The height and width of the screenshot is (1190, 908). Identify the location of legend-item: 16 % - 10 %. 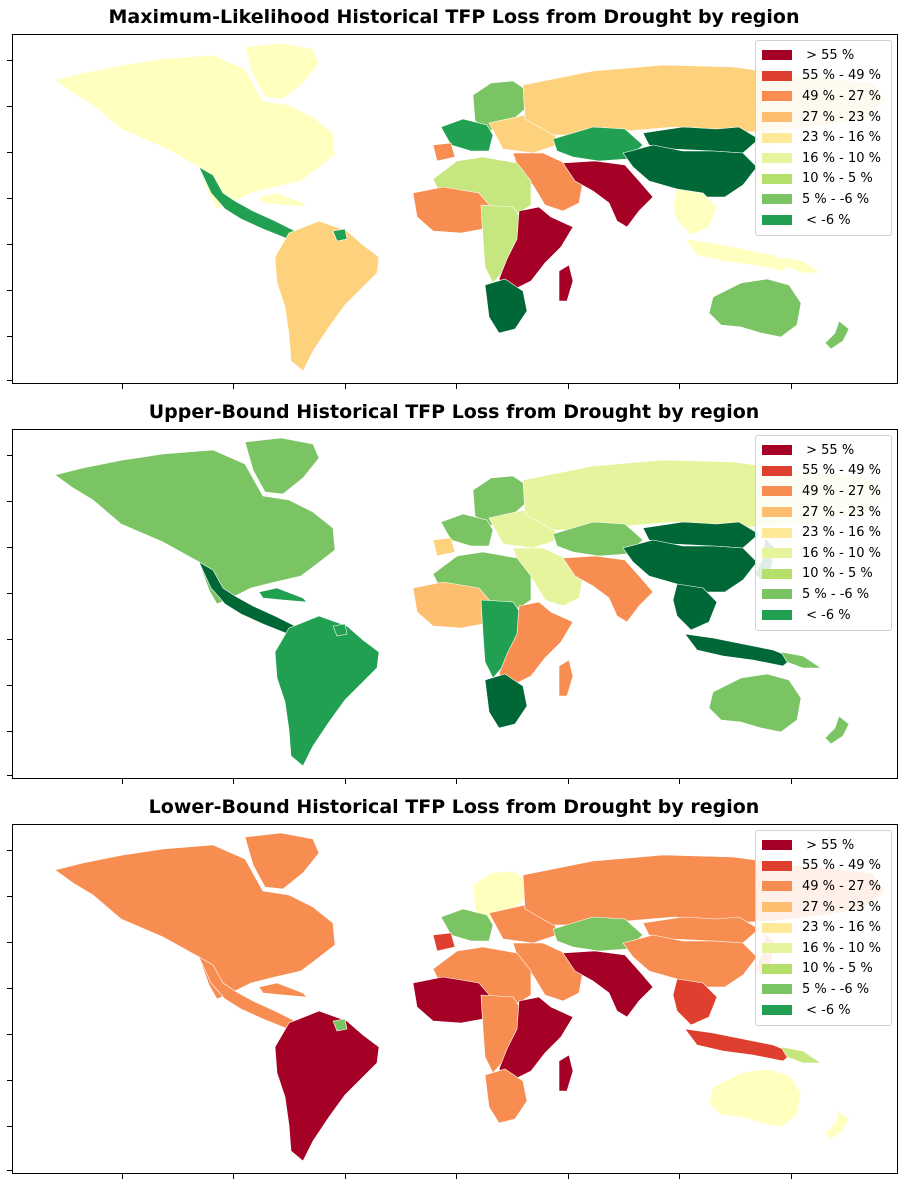
(823, 158).